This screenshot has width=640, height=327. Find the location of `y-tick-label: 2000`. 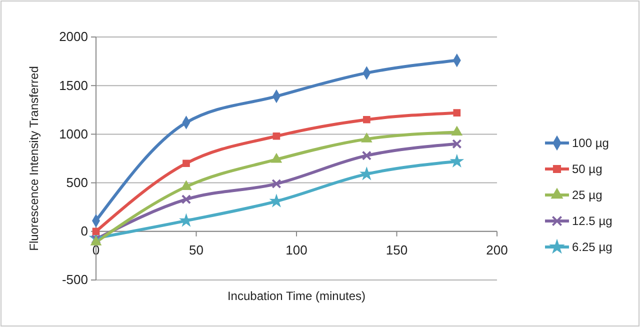

y-tick-label: 2000 is located at coordinates (73, 36).